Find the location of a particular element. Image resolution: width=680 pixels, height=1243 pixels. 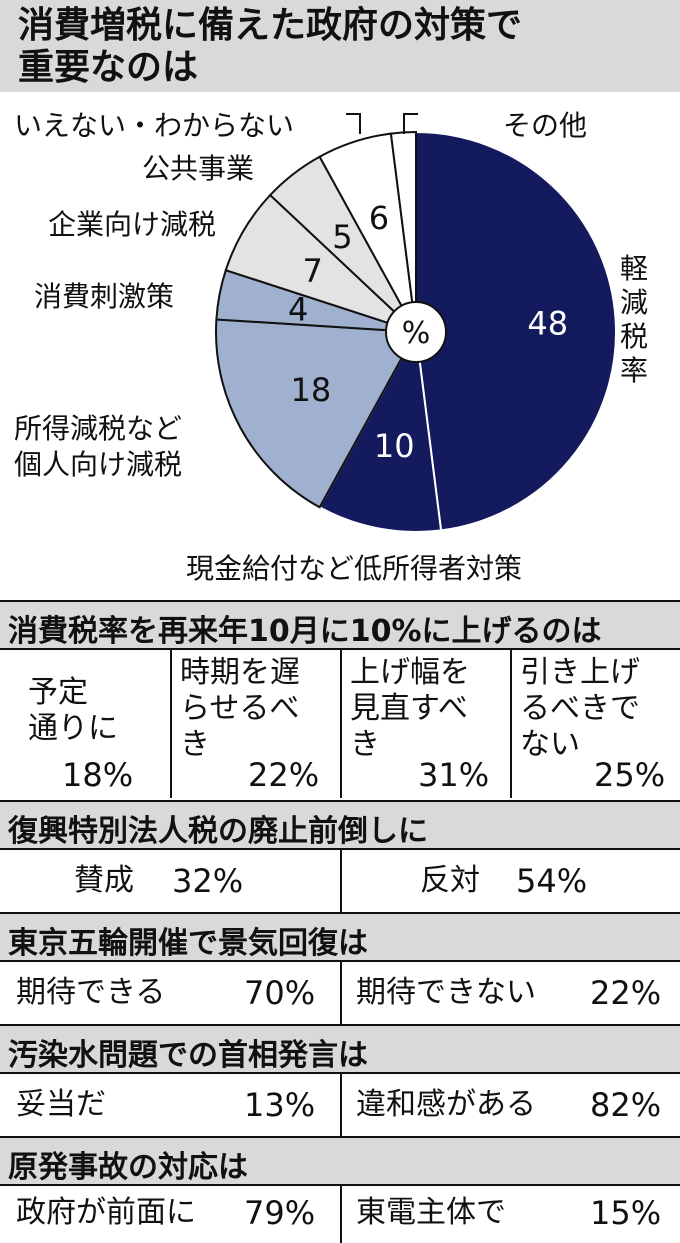

s3-left-pct: 70% is located at coordinates (280, 993).